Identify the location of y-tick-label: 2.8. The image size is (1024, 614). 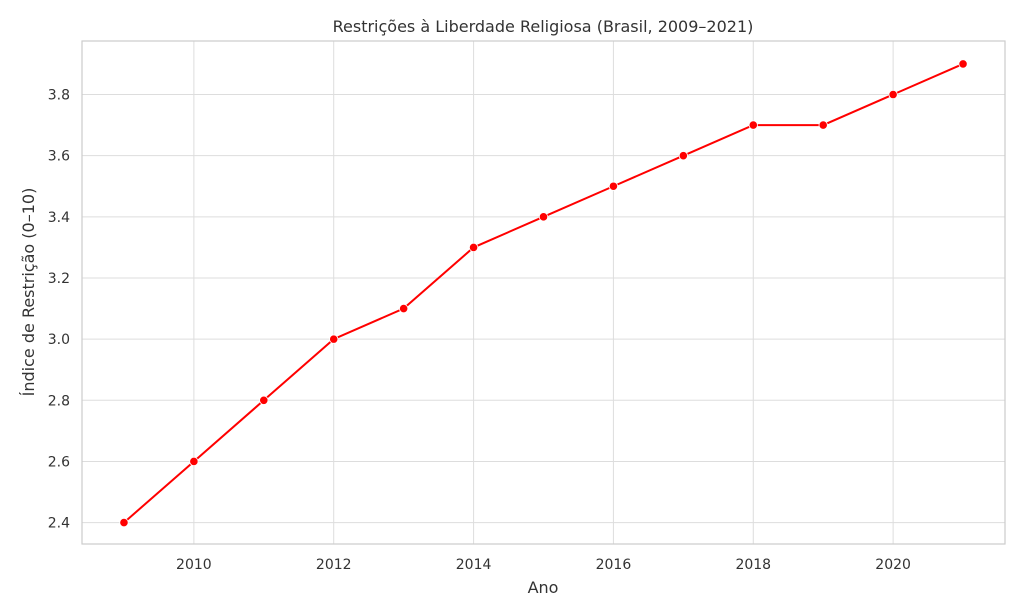
(59, 401).